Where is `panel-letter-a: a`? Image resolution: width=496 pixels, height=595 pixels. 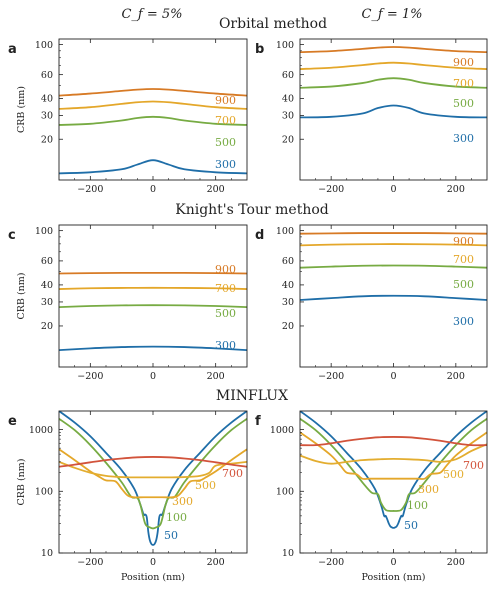 panel-letter-a: a is located at coordinates (12, 49).